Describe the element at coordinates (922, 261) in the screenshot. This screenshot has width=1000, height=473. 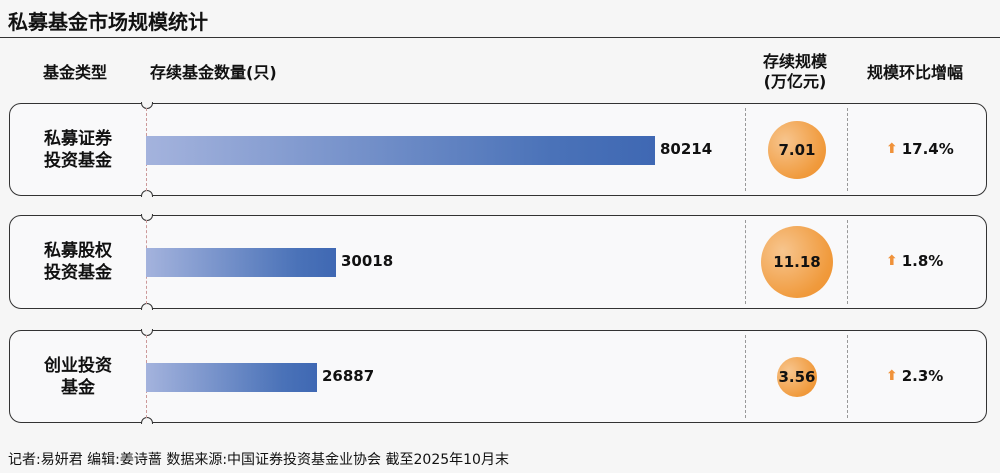
I see `change-label: 1.8%` at that location.